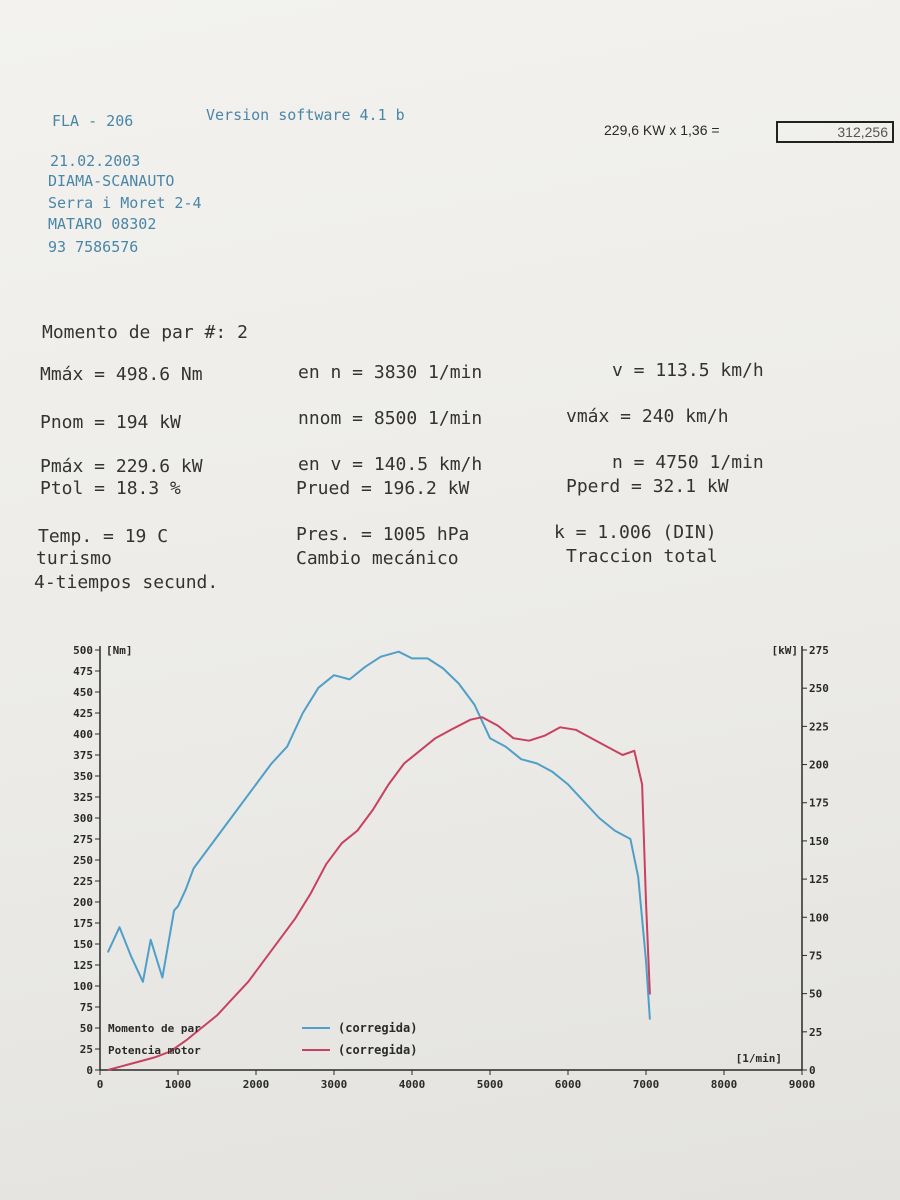  What do you see at coordinates (334, 1084) in the screenshot?
I see `x-tick-label: 3000` at bounding box center [334, 1084].